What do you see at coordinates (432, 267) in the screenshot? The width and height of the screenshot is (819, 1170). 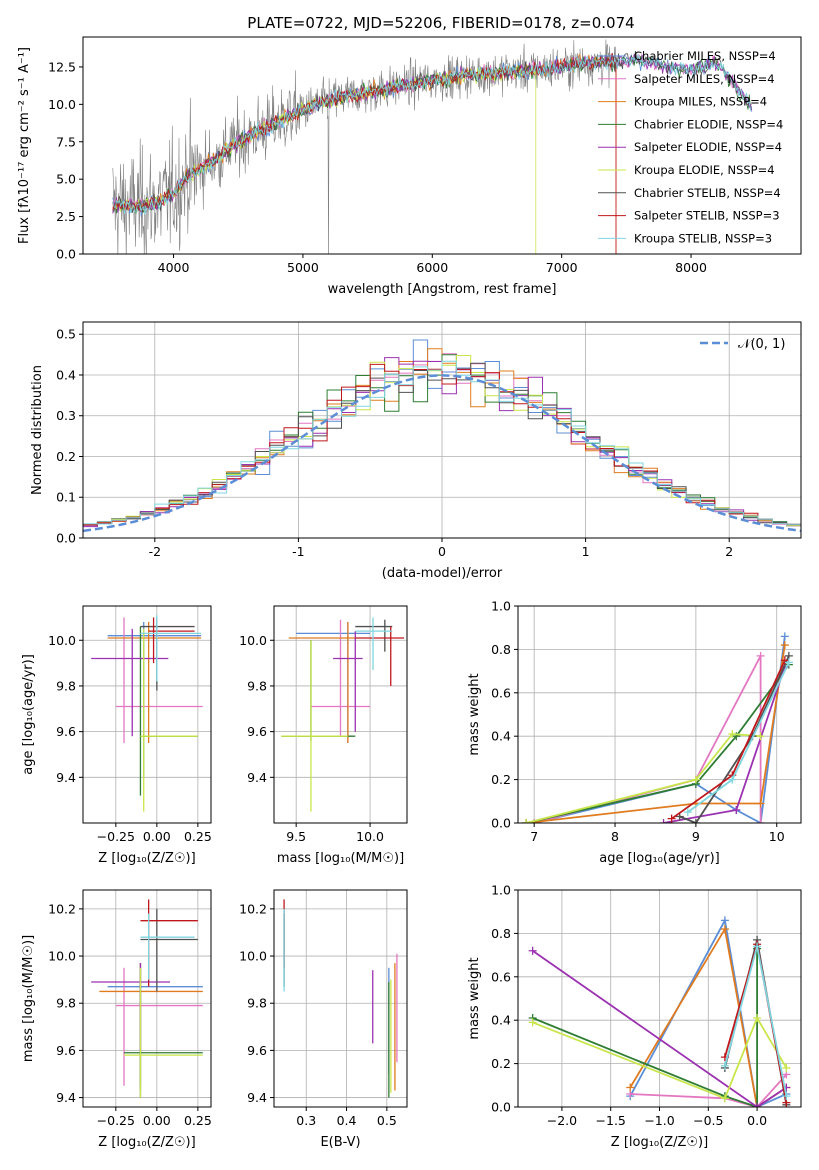 I see `x-tick-label: 6000` at bounding box center [432, 267].